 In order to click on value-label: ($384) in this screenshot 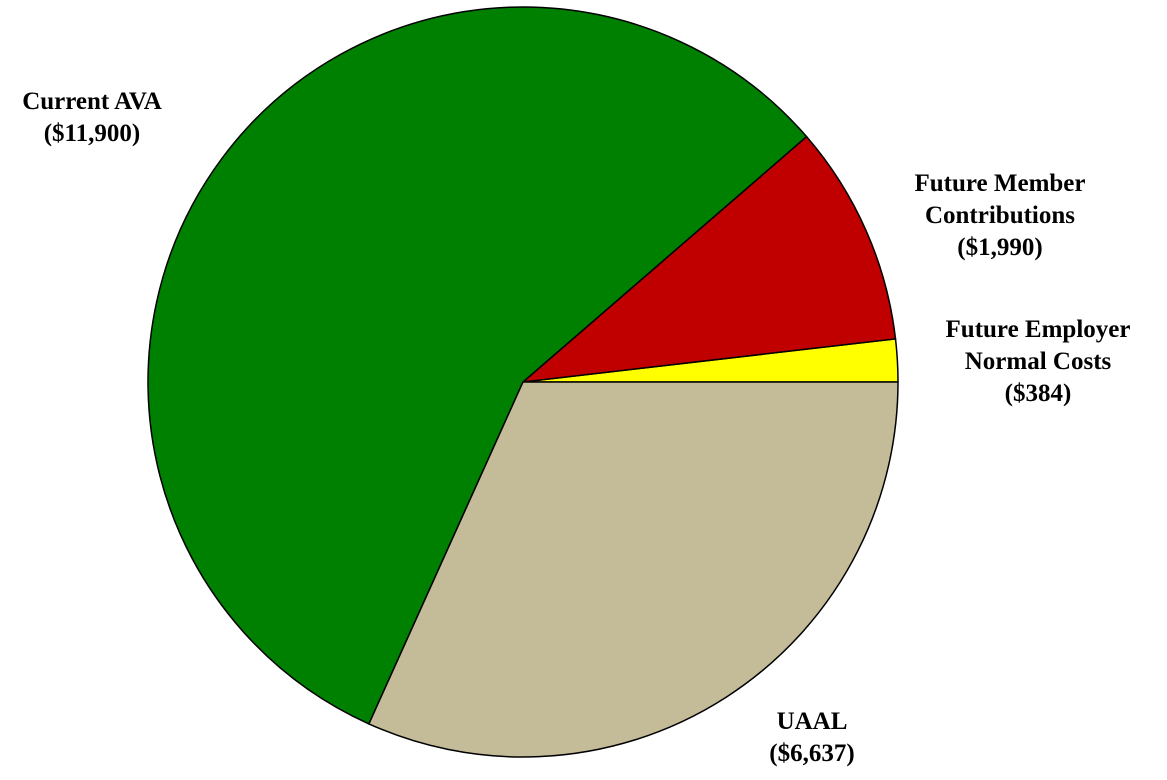, I will do `click(1038, 393)`.